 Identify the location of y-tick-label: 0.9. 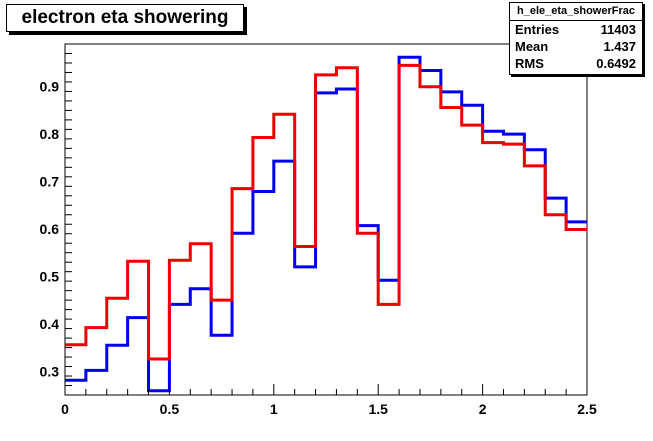
(50, 87).